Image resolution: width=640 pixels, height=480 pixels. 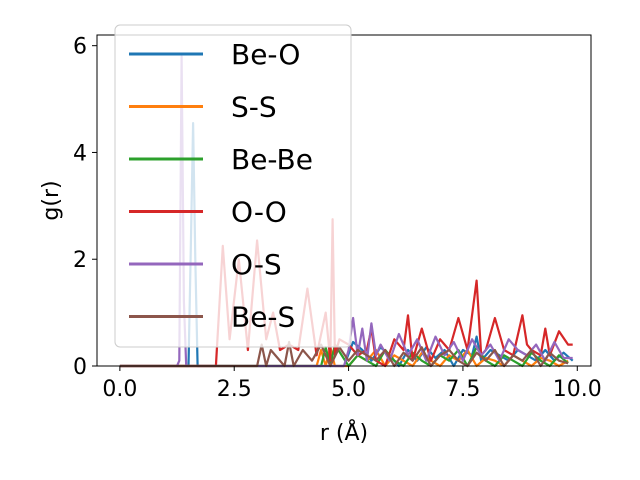 I want to click on y-tick-label: 4, so click(x=80, y=153).